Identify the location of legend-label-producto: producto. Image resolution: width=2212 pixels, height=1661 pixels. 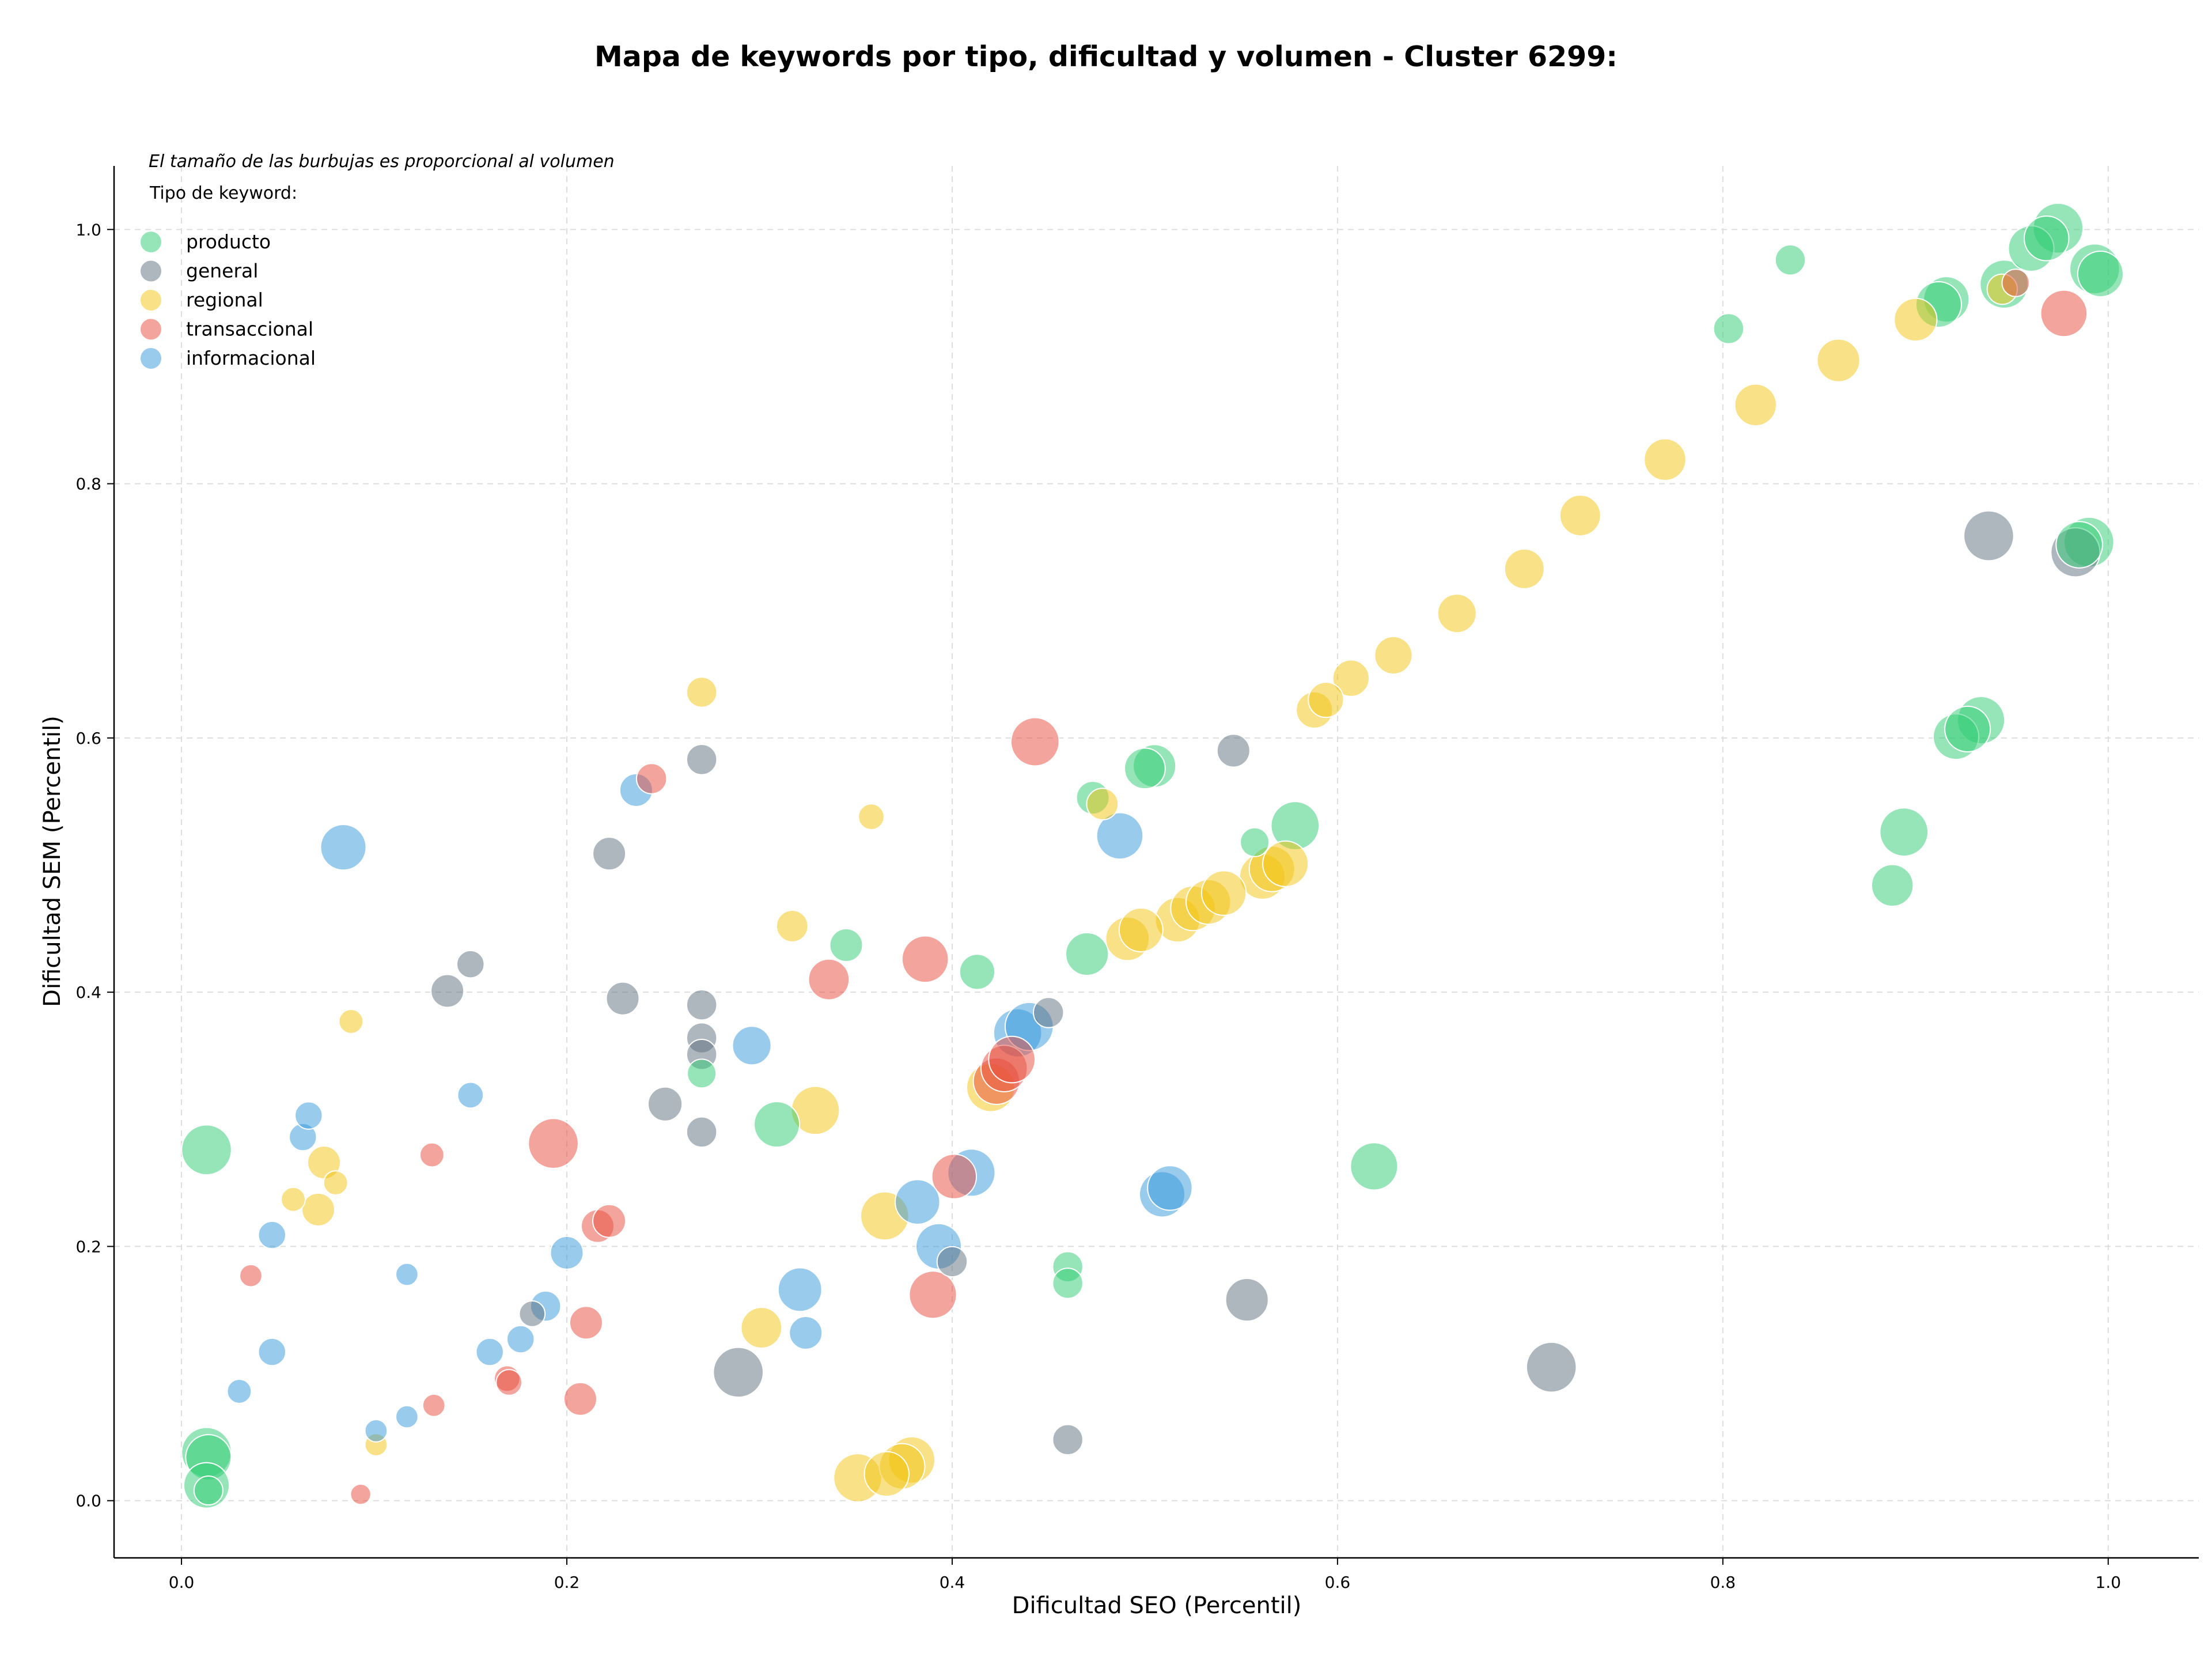
(228, 241).